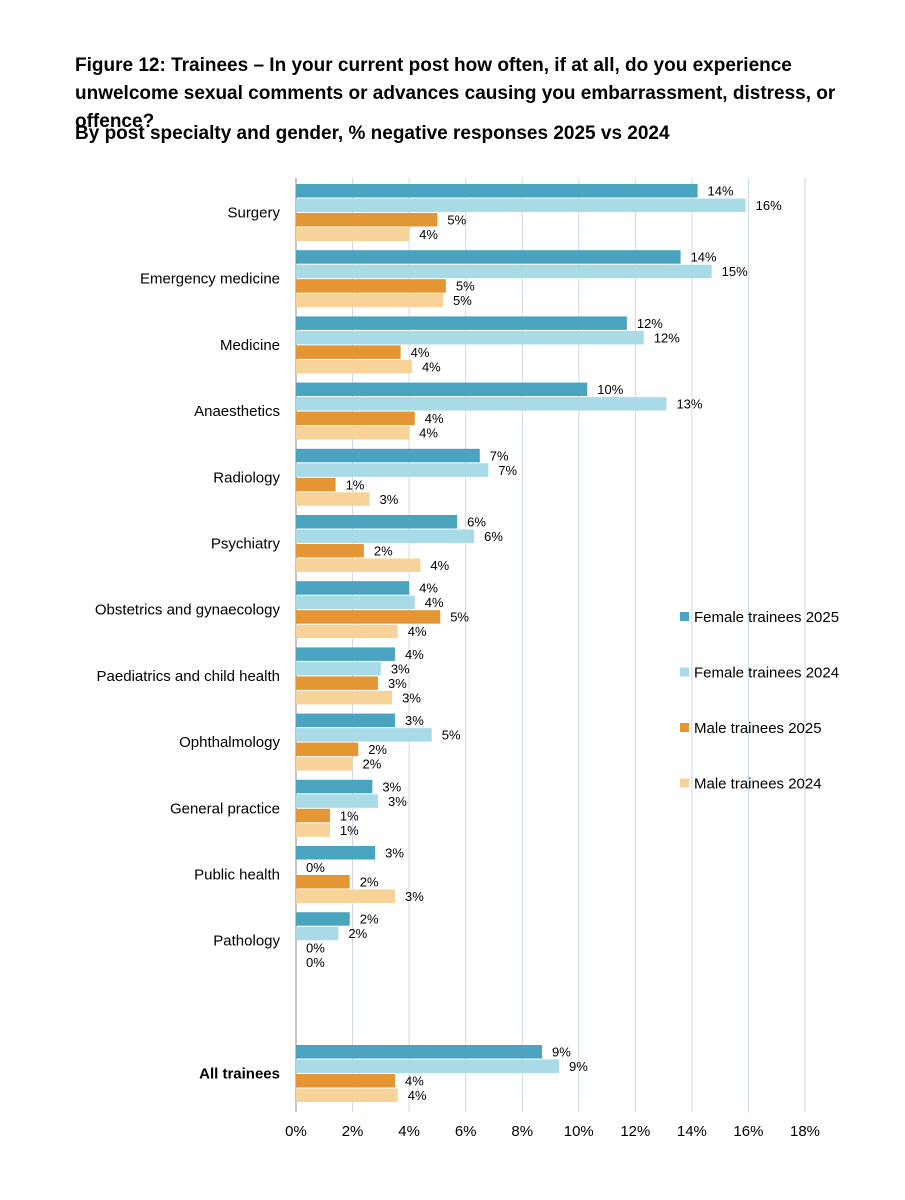  I want to click on x-tick-label: 6%, so click(466, 1131).